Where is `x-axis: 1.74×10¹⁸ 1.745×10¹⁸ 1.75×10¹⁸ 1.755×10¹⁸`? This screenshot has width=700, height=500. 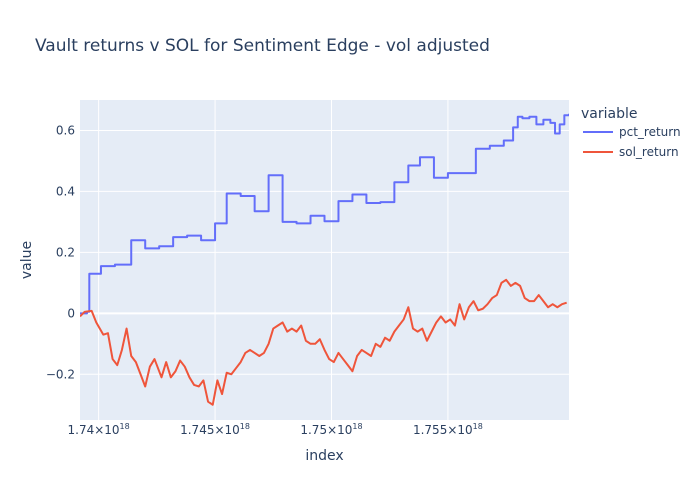
x-axis: 1.74×10¹⁸ 1.745×10¹⁸ 1.75×10¹⁸ 1.755×10¹⁸ is located at coordinates (275, 429).